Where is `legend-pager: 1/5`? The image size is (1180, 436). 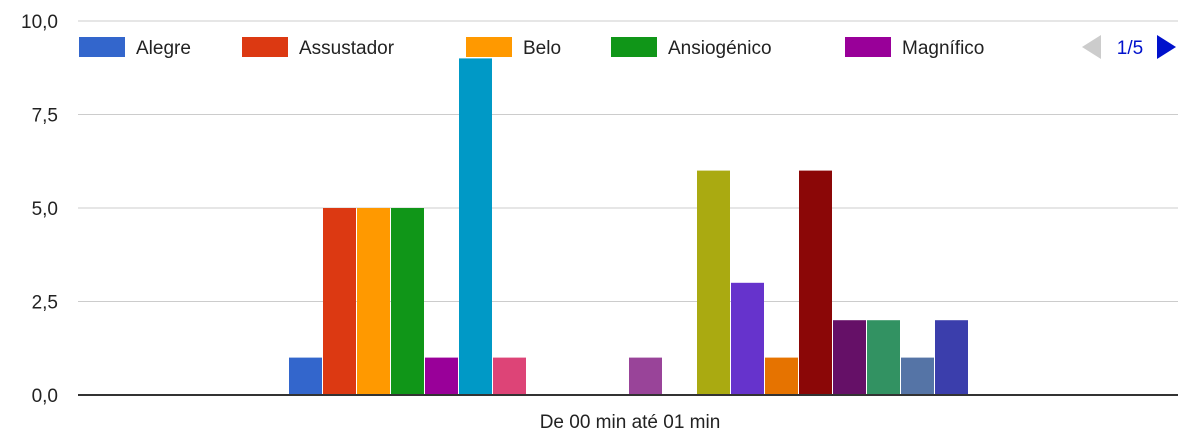
legend-pager: 1/5 is located at coordinates (1129, 47).